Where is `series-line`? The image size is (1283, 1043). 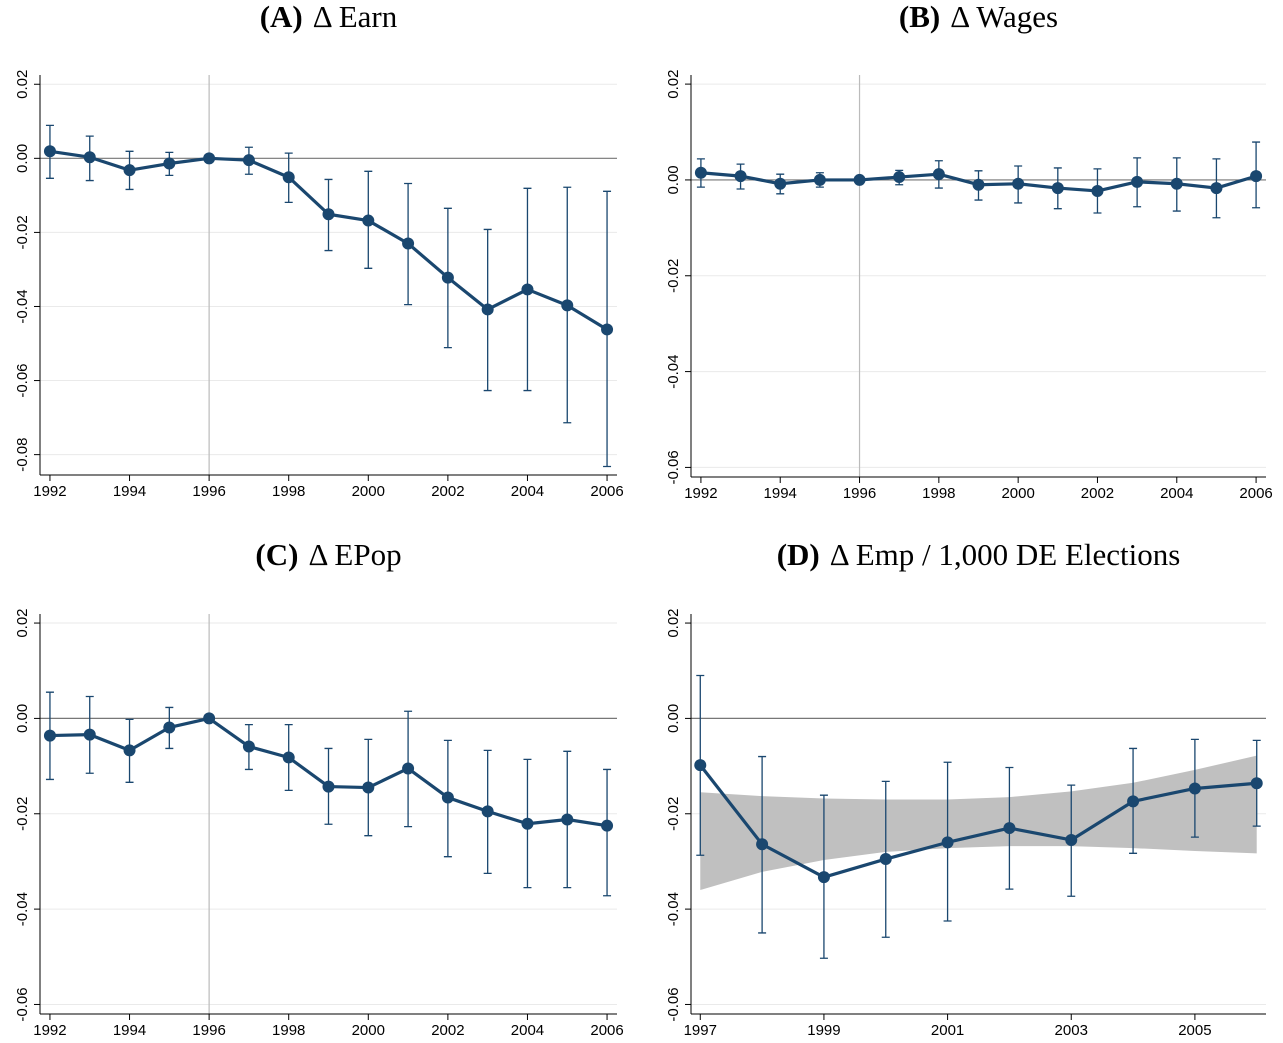 series-line is located at coordinates (978, 821).